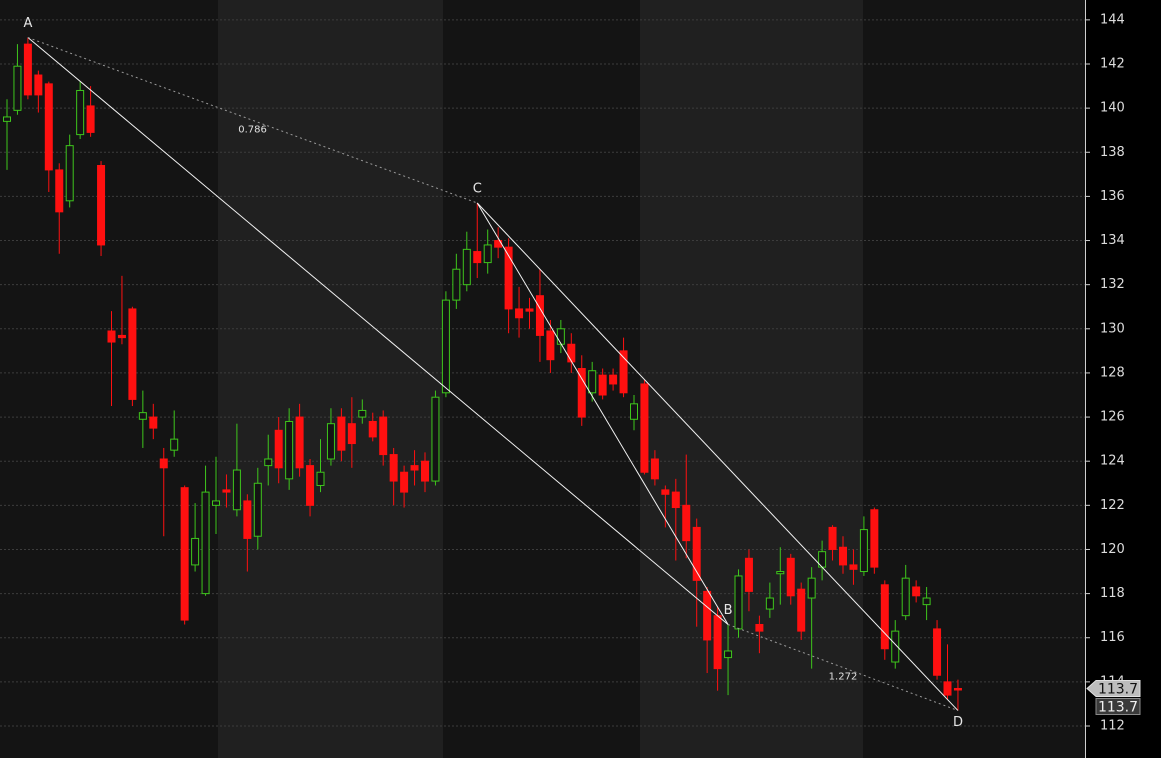 The height and width of the screenshot is (758, 1161). I want to click on y-tick-label: 116, so click(1112, 637).